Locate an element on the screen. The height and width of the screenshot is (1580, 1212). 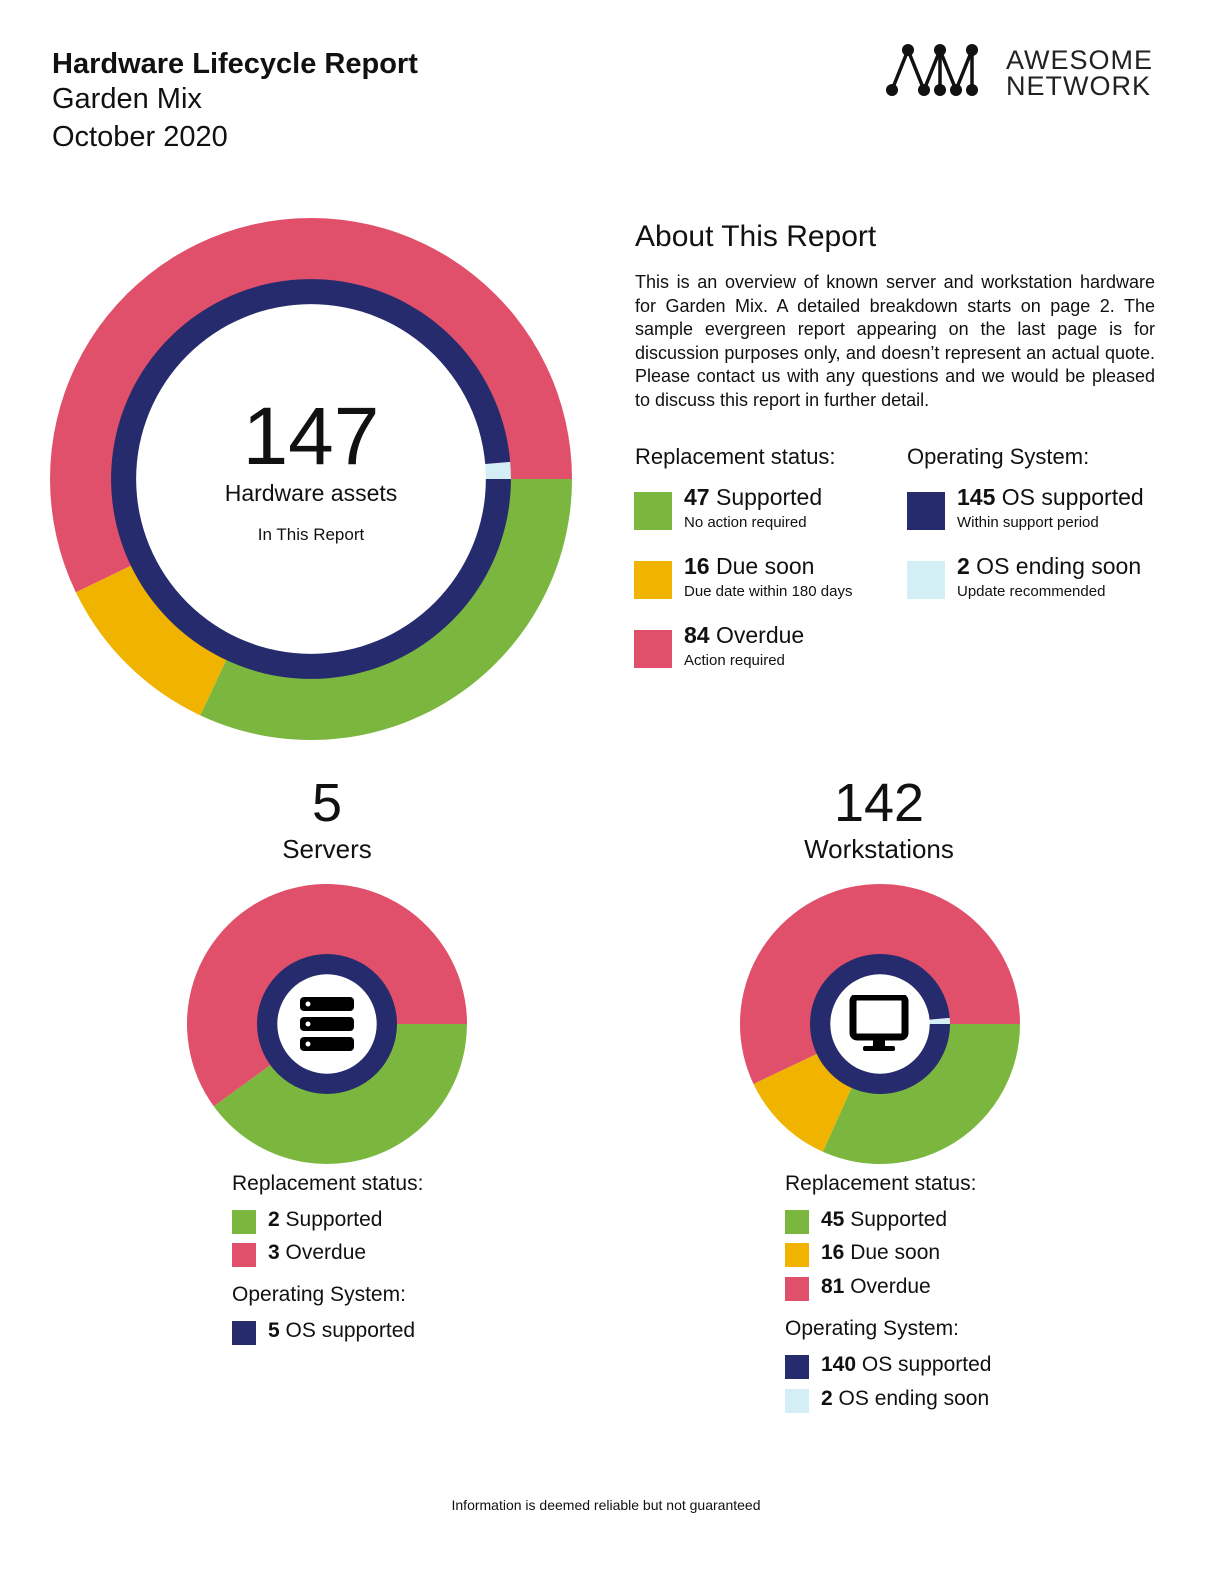
total-label: Hardware assets is located at coordinates (311, 493).